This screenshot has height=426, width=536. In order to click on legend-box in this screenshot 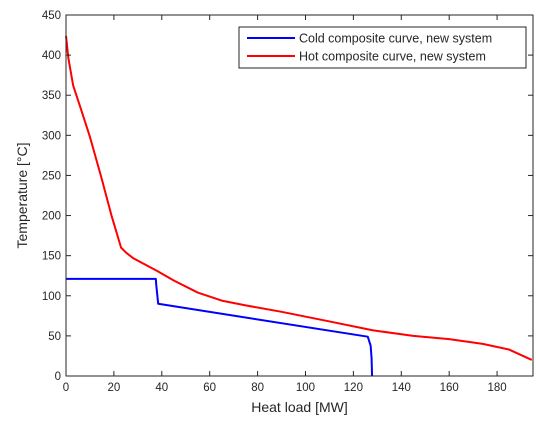, I will do `click(382, 47)`.